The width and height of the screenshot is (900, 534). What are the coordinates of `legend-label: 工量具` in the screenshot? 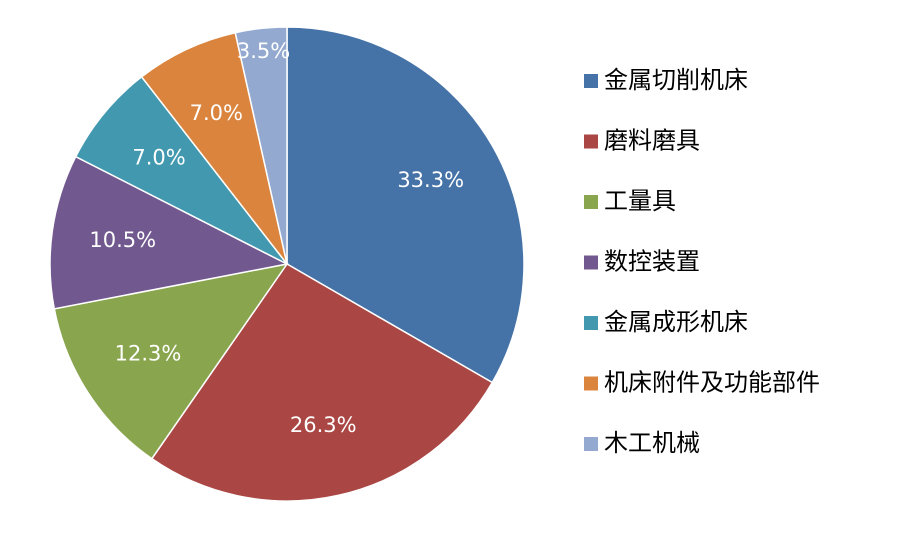 It's located at (640, 201).